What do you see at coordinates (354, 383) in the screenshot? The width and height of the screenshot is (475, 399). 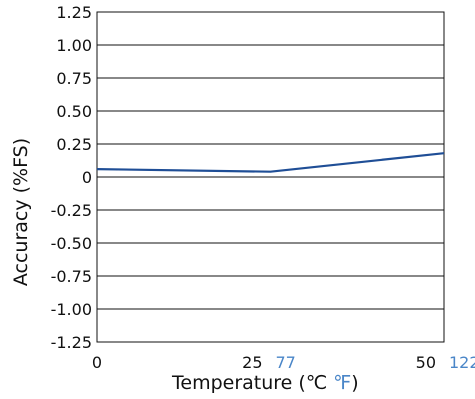 I see `x-axis-title-suffix: )` at bounding box center [354, 383].